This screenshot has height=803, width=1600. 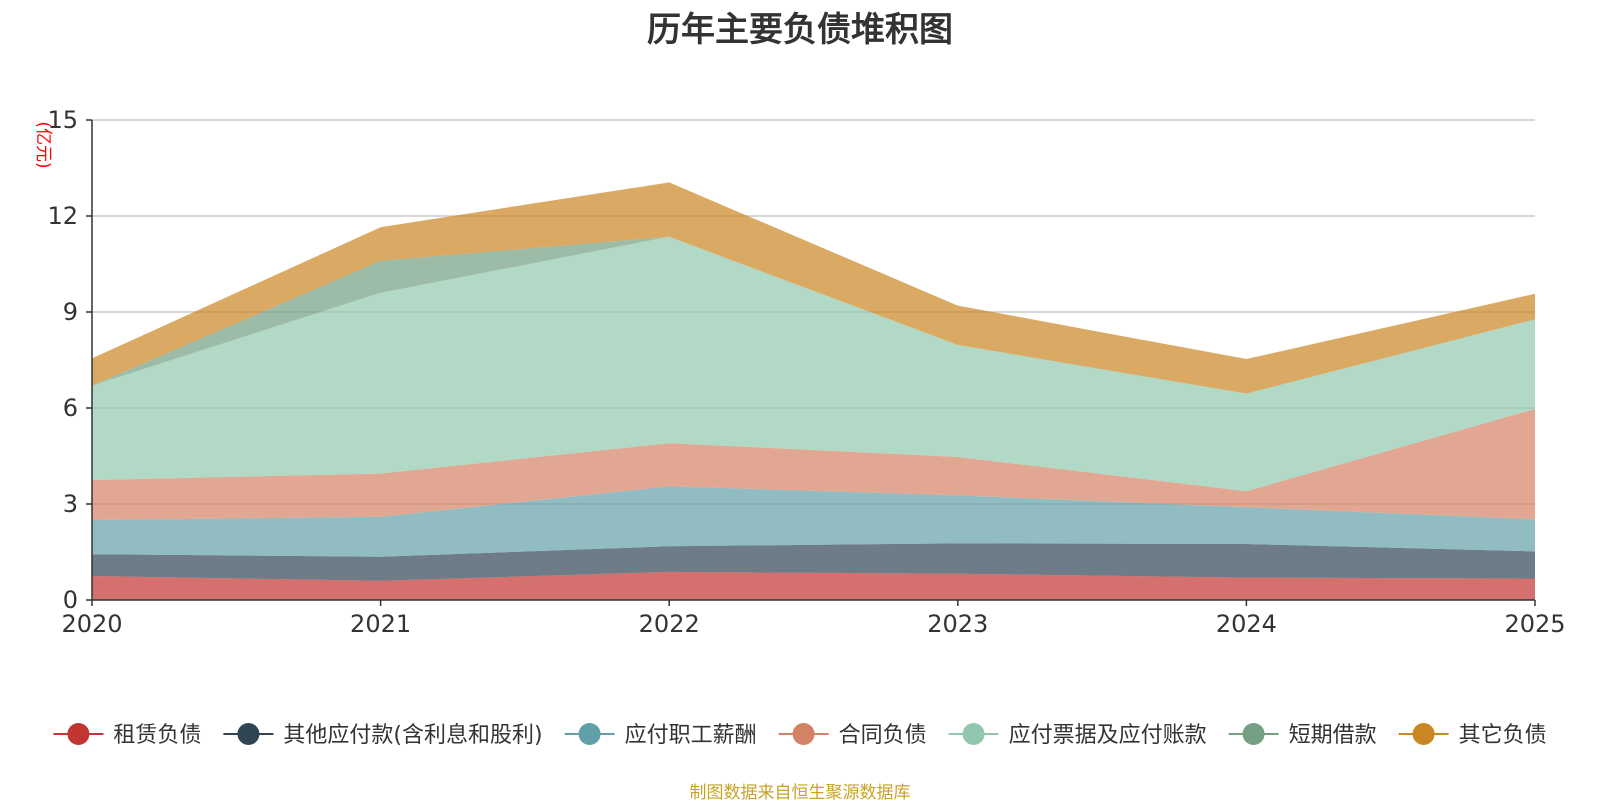 I want to click on legend-item: 租赁负债, so click(x=127, y=735).